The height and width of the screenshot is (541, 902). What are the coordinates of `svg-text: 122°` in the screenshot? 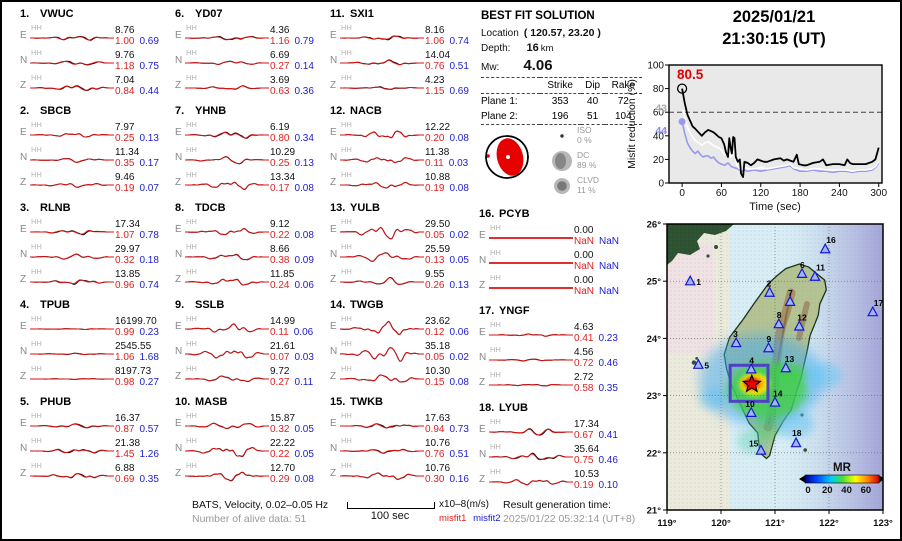 It's located at (829, 523).